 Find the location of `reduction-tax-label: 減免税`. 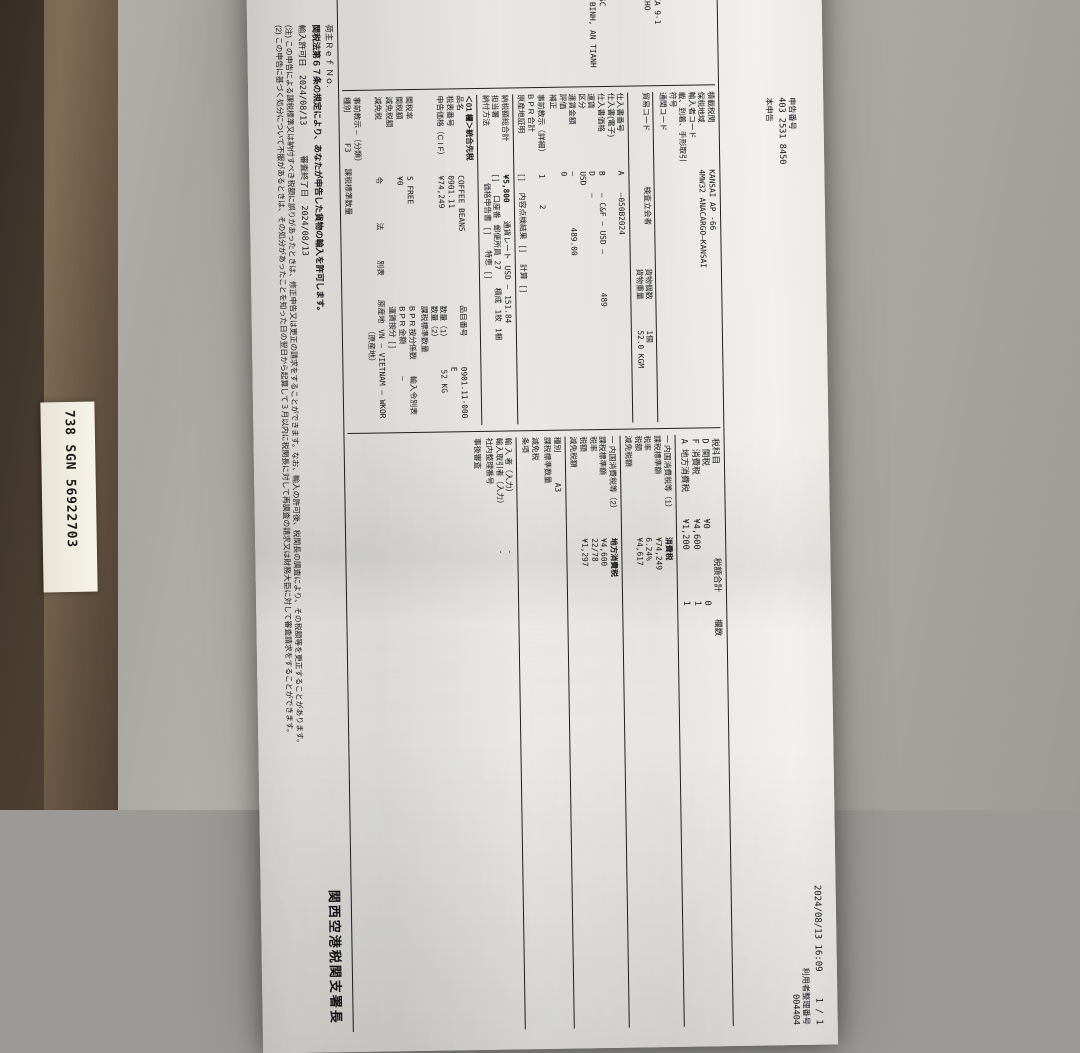

reduction-tax-label: 減免税 is located at coordinates (378, 108).